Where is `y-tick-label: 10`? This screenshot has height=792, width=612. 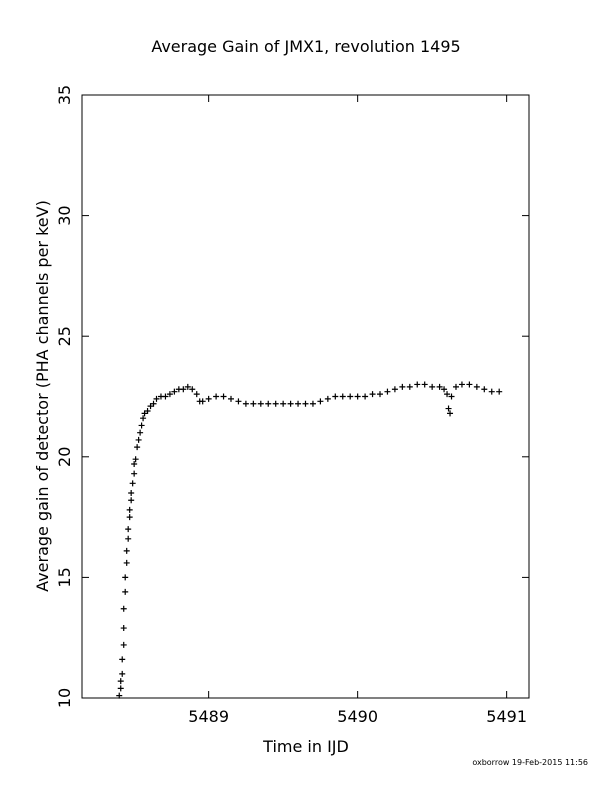 y-tick-label: 10 is located at coordinates (64, 698).